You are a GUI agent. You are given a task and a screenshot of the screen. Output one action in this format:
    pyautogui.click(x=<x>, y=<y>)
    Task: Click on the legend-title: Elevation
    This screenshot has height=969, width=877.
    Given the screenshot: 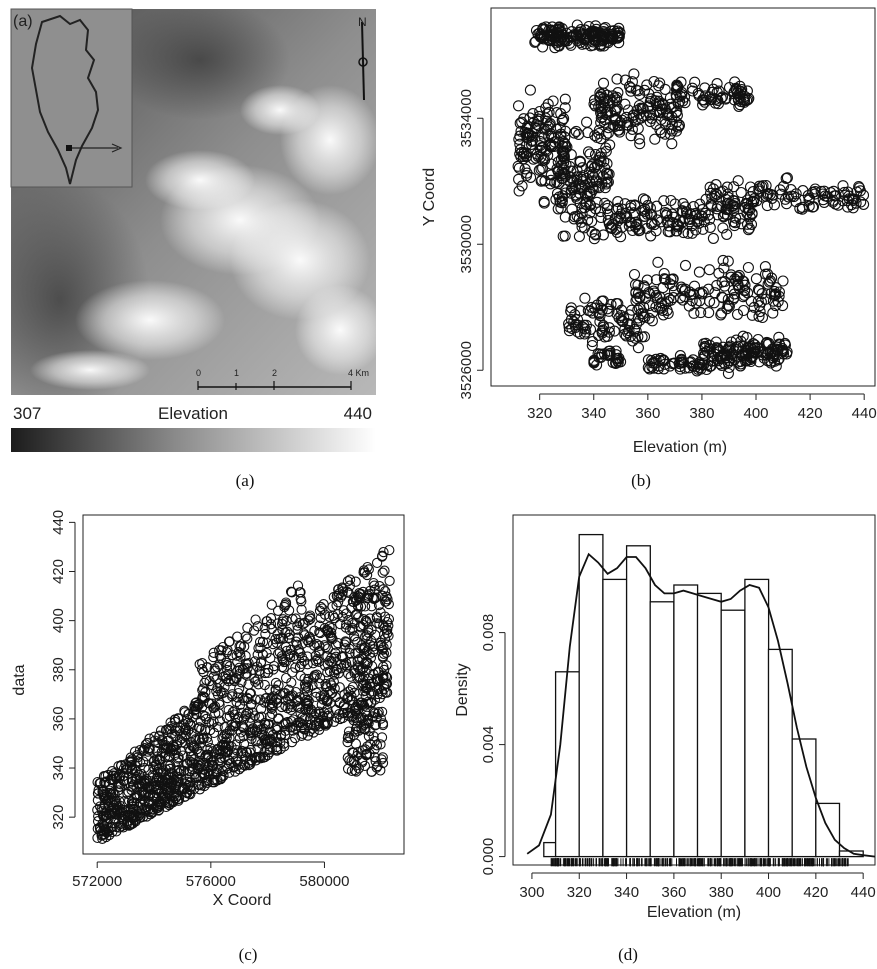 What is the action you would take?
    pyautogui.click(x=193, y=413)
    